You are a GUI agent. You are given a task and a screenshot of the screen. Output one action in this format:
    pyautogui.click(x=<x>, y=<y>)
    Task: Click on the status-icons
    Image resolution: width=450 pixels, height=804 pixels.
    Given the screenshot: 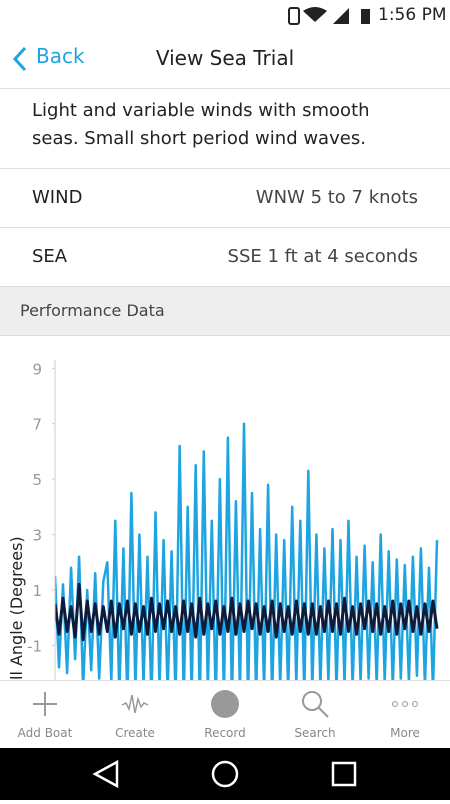 What is the action you would take?
    pyautogui.click(x=329, y=16)
    